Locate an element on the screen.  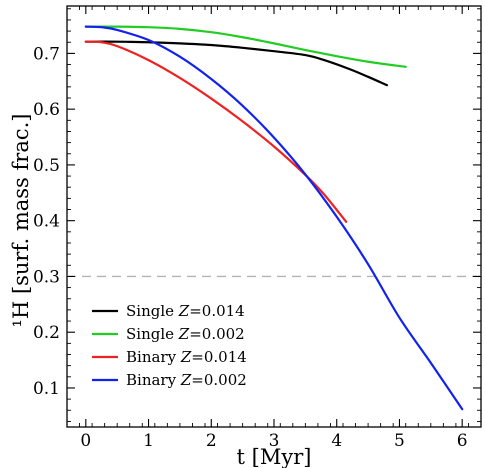
x-tick-label: 0 is located at coordinates (85, 441).